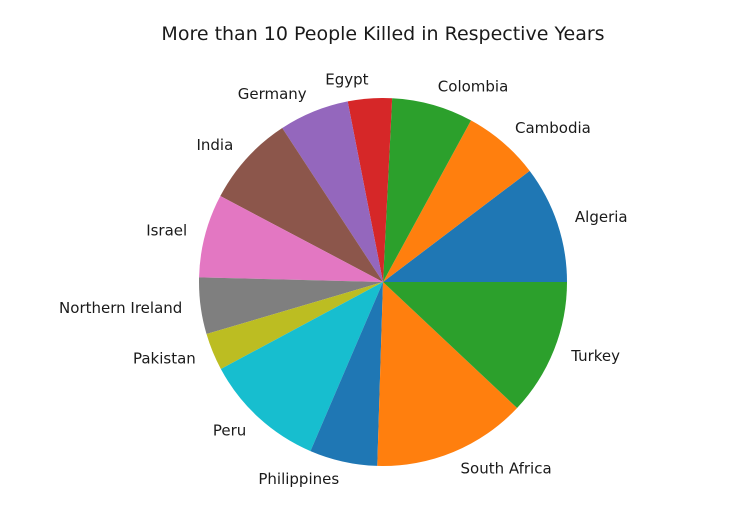 The height and width of the screenshot is (530, 732). I want to click on pie-slice-south-africa, so click(447, 374).